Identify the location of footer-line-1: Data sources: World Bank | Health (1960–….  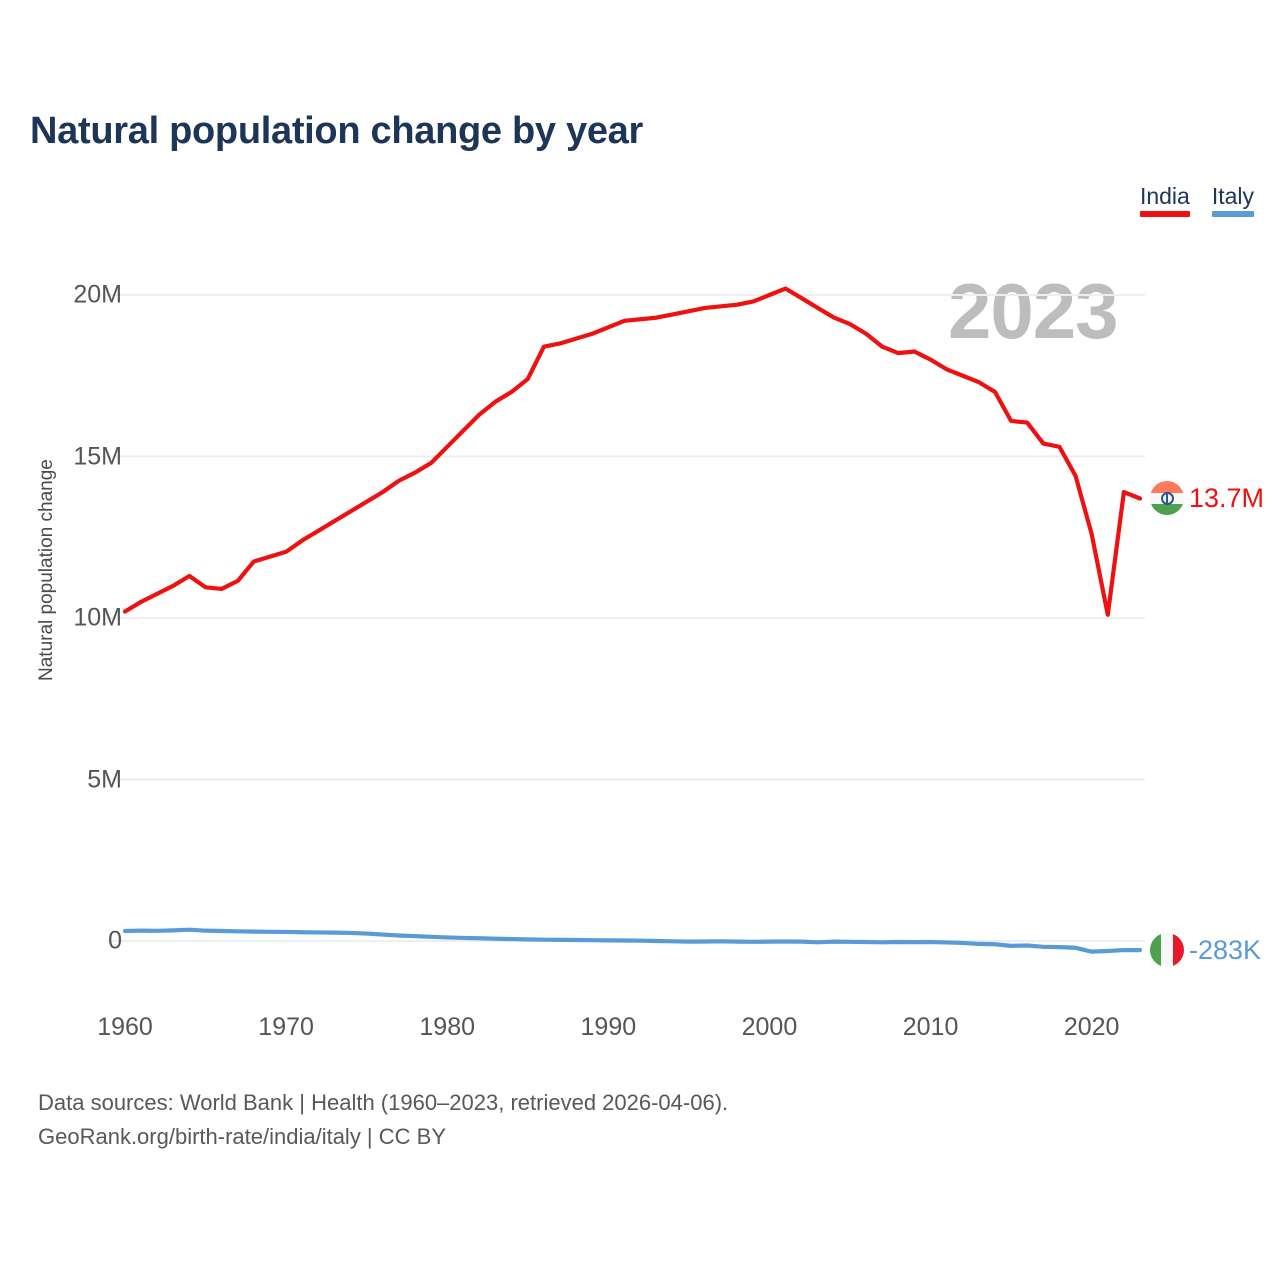
(383, 1102).